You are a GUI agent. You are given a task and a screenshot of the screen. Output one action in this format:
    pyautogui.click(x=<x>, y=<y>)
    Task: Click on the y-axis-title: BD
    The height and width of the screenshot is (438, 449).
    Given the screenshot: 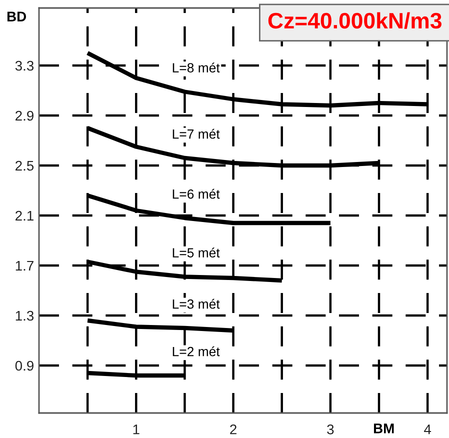 What is the action you would take?
    pyautogui.click(x=16, y=17)
    